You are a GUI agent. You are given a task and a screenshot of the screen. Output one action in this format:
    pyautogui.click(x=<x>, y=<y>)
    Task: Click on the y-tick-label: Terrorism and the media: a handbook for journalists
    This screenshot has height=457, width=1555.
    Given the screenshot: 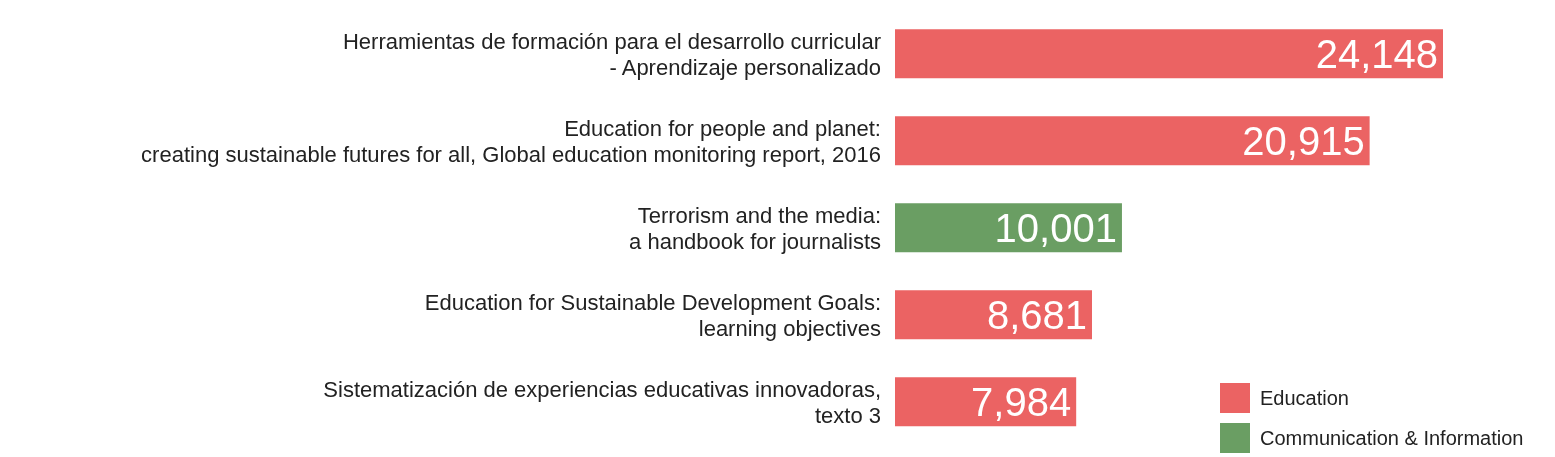 What is the action you would take?
    pyautogui.click(x=755, y=227)
    